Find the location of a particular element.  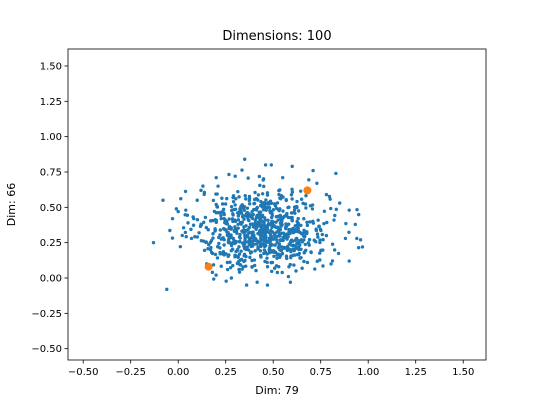

y-axis-ticks: −0.50 −0.25 0.00 0.25 0.50 0.75 1.00 1.25 1.50 is located at coordinates (49, 208).